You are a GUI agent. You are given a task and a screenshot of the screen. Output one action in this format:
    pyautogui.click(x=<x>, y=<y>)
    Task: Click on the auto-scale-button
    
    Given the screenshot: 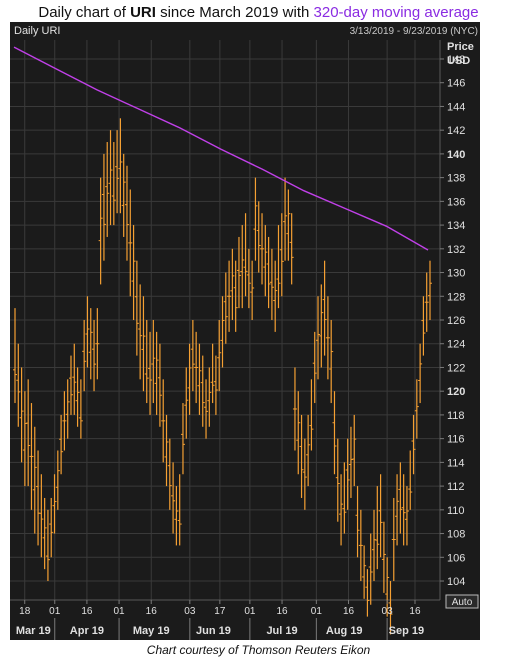 What is the action you would take?
    pyautogui.click(x=462, y=601)
    